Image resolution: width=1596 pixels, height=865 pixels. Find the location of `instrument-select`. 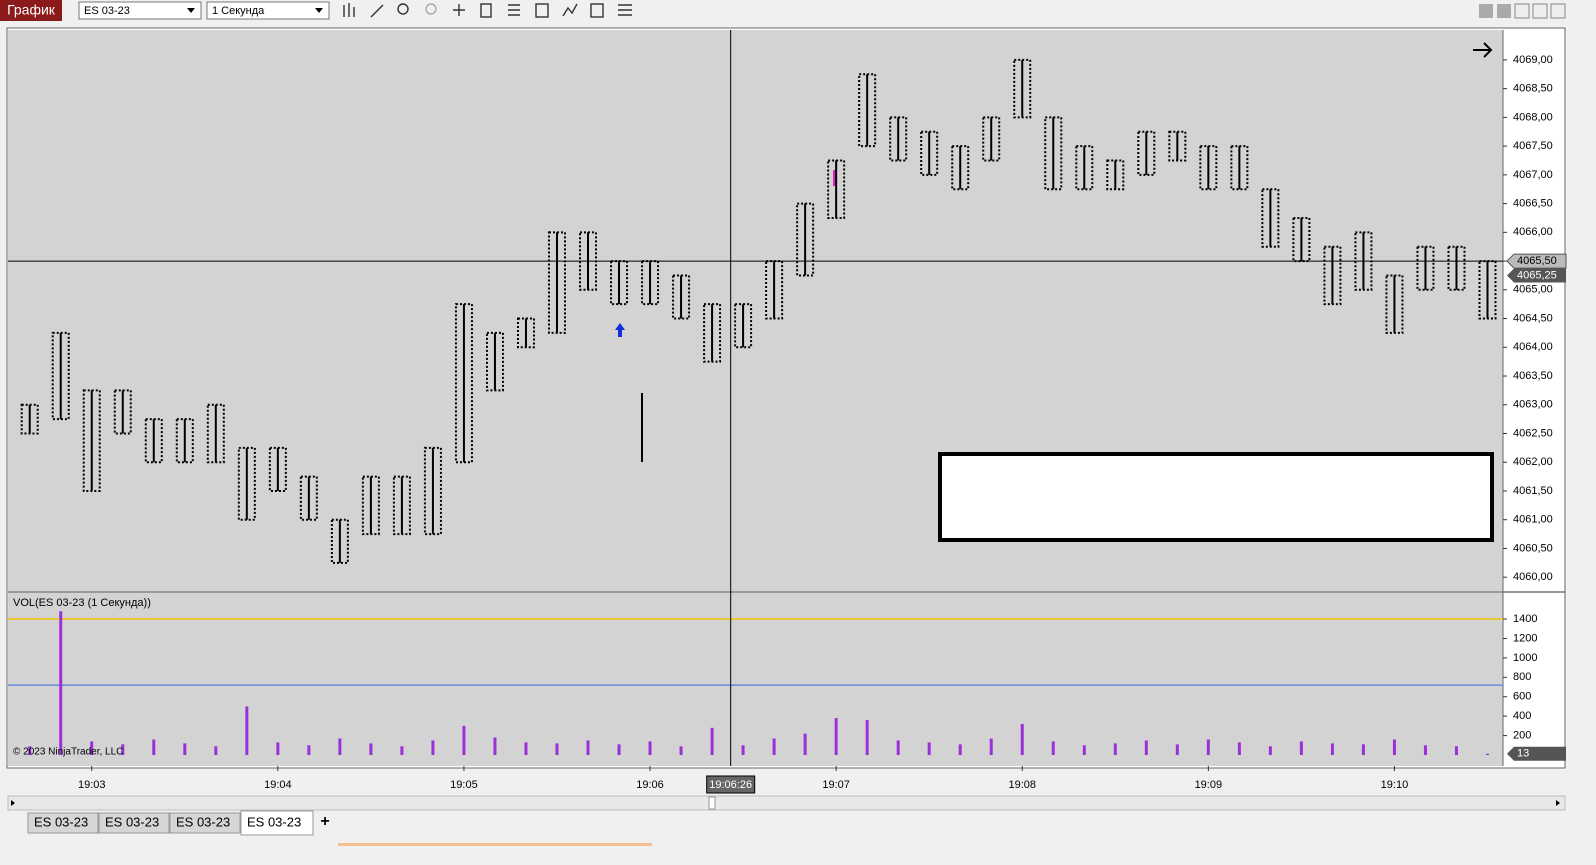

instrument-select is located at coordinates (140, 10).